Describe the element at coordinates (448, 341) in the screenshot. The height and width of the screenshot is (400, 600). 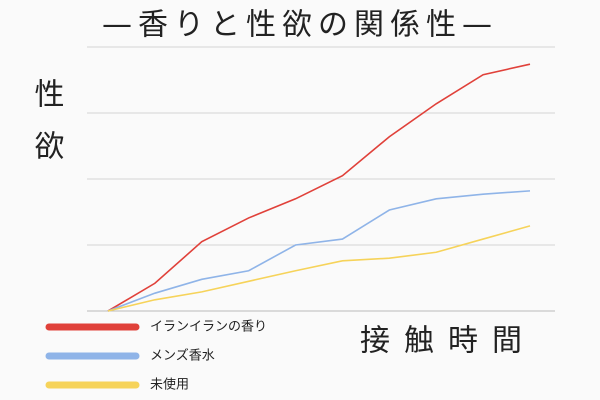
I see `x-axis-label: 接触時間` at that location.